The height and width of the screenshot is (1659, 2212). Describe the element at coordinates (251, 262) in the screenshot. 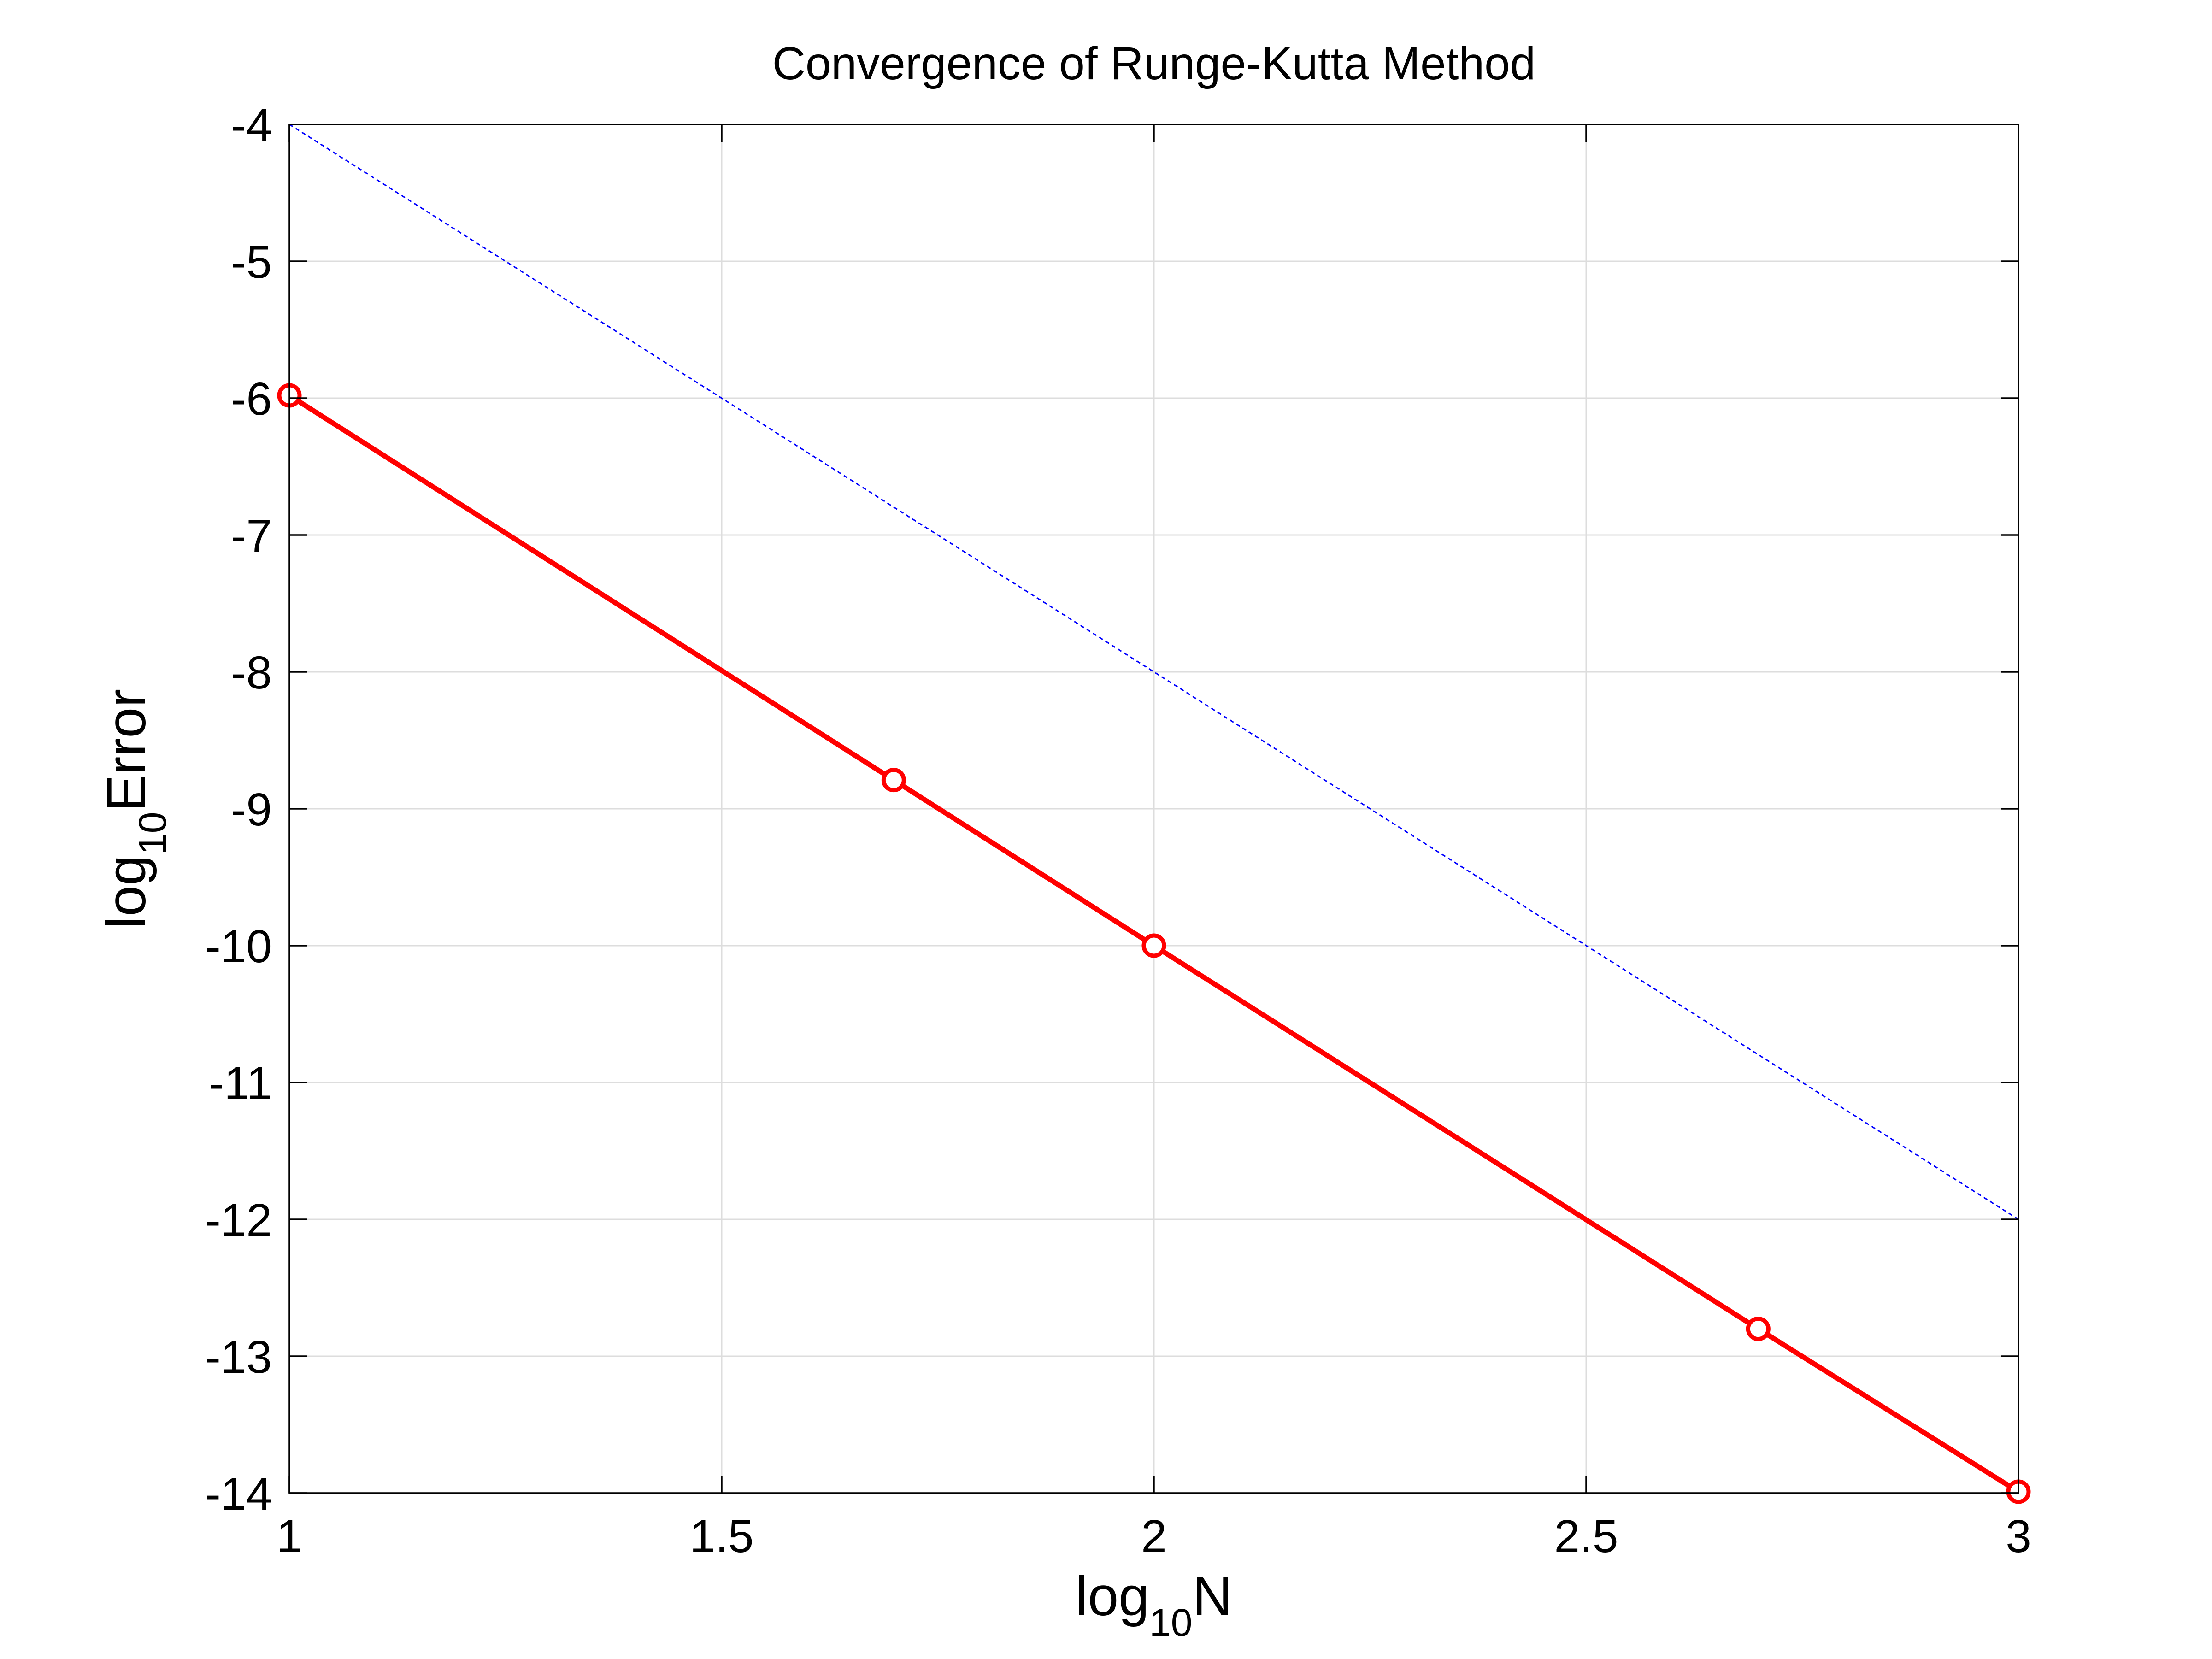

I see `y-tick-label: -5` at that location.